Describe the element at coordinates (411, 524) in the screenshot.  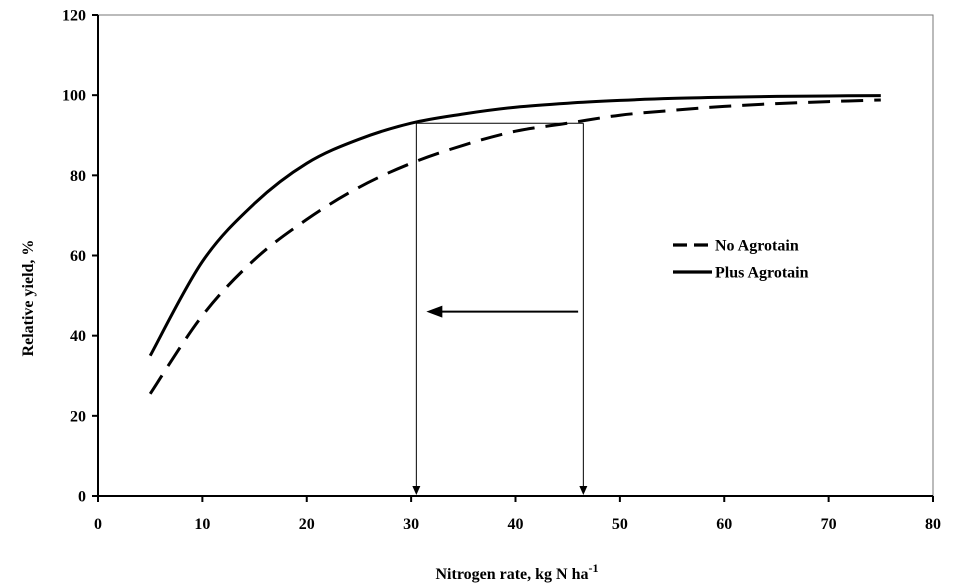
I see `x-tick-label: 30` at that location.